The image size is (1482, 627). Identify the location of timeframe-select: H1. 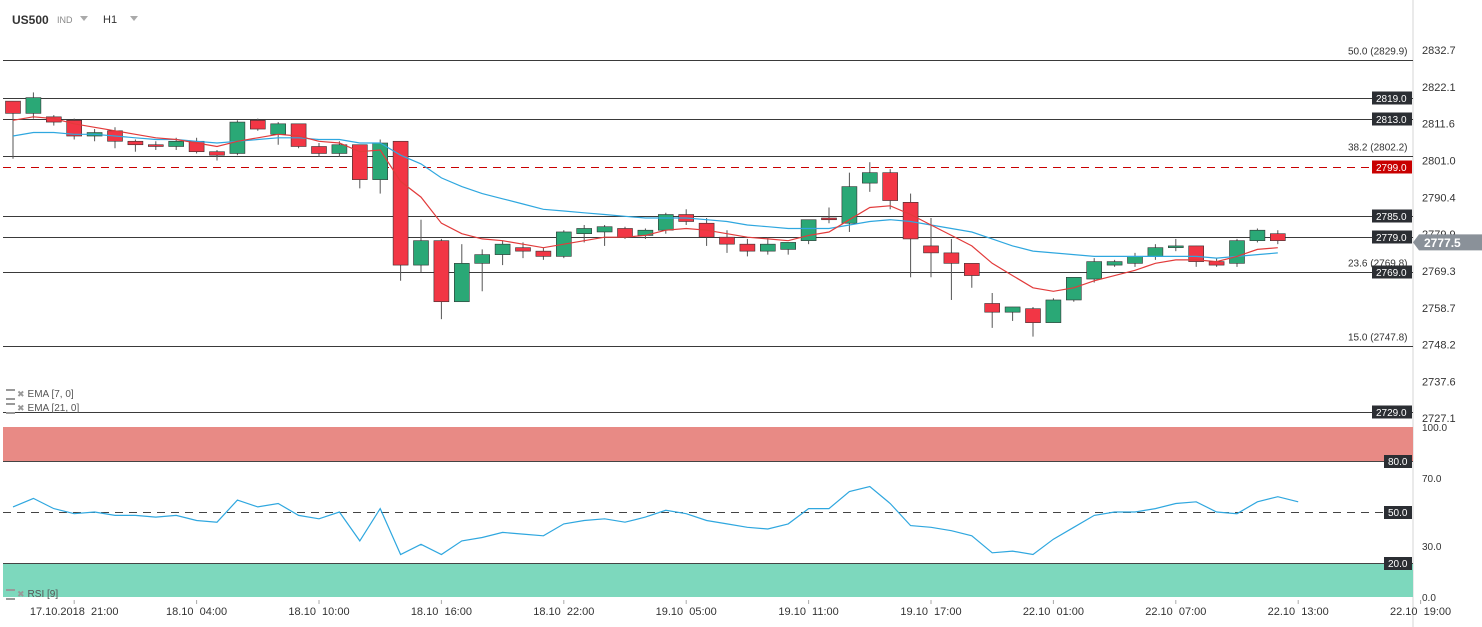
(110, 20).